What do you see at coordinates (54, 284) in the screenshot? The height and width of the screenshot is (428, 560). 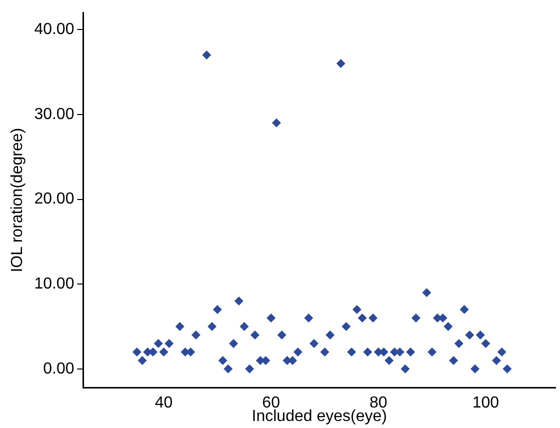 I see `y-tick-label: 10.00` at bounding box center [54, 284].